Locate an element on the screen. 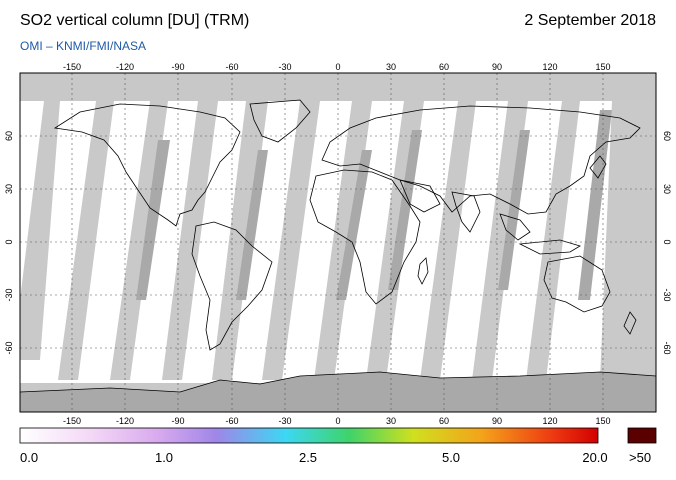 The height and width of the screenshot is (480, 676). lat-labels-left: 60 30 0 -30 -60 is located at coordinates (9, 243).